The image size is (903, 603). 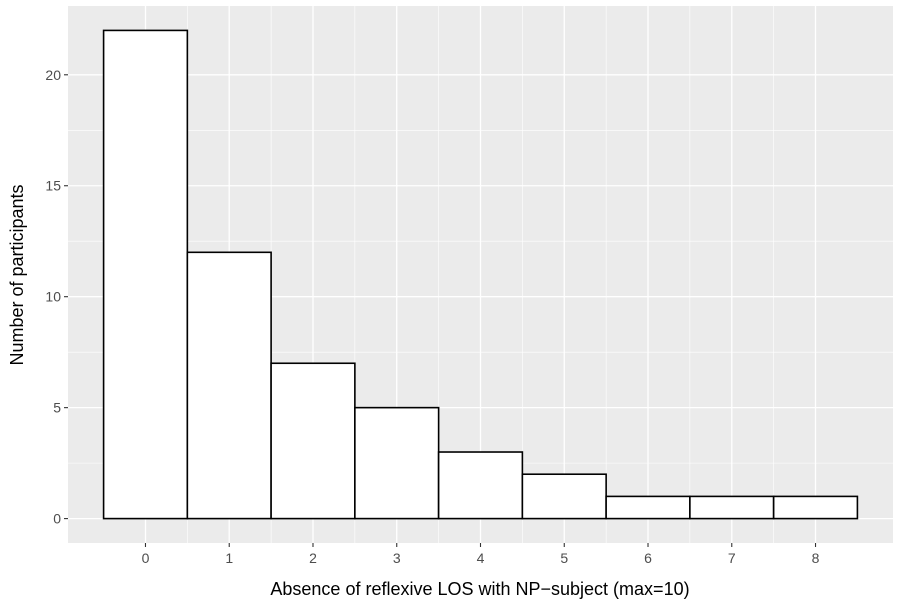 What do you see at coordinates (229, 558) in the screenshot?
I see `x-tick-label: 1` at bounding box center [229, 558].